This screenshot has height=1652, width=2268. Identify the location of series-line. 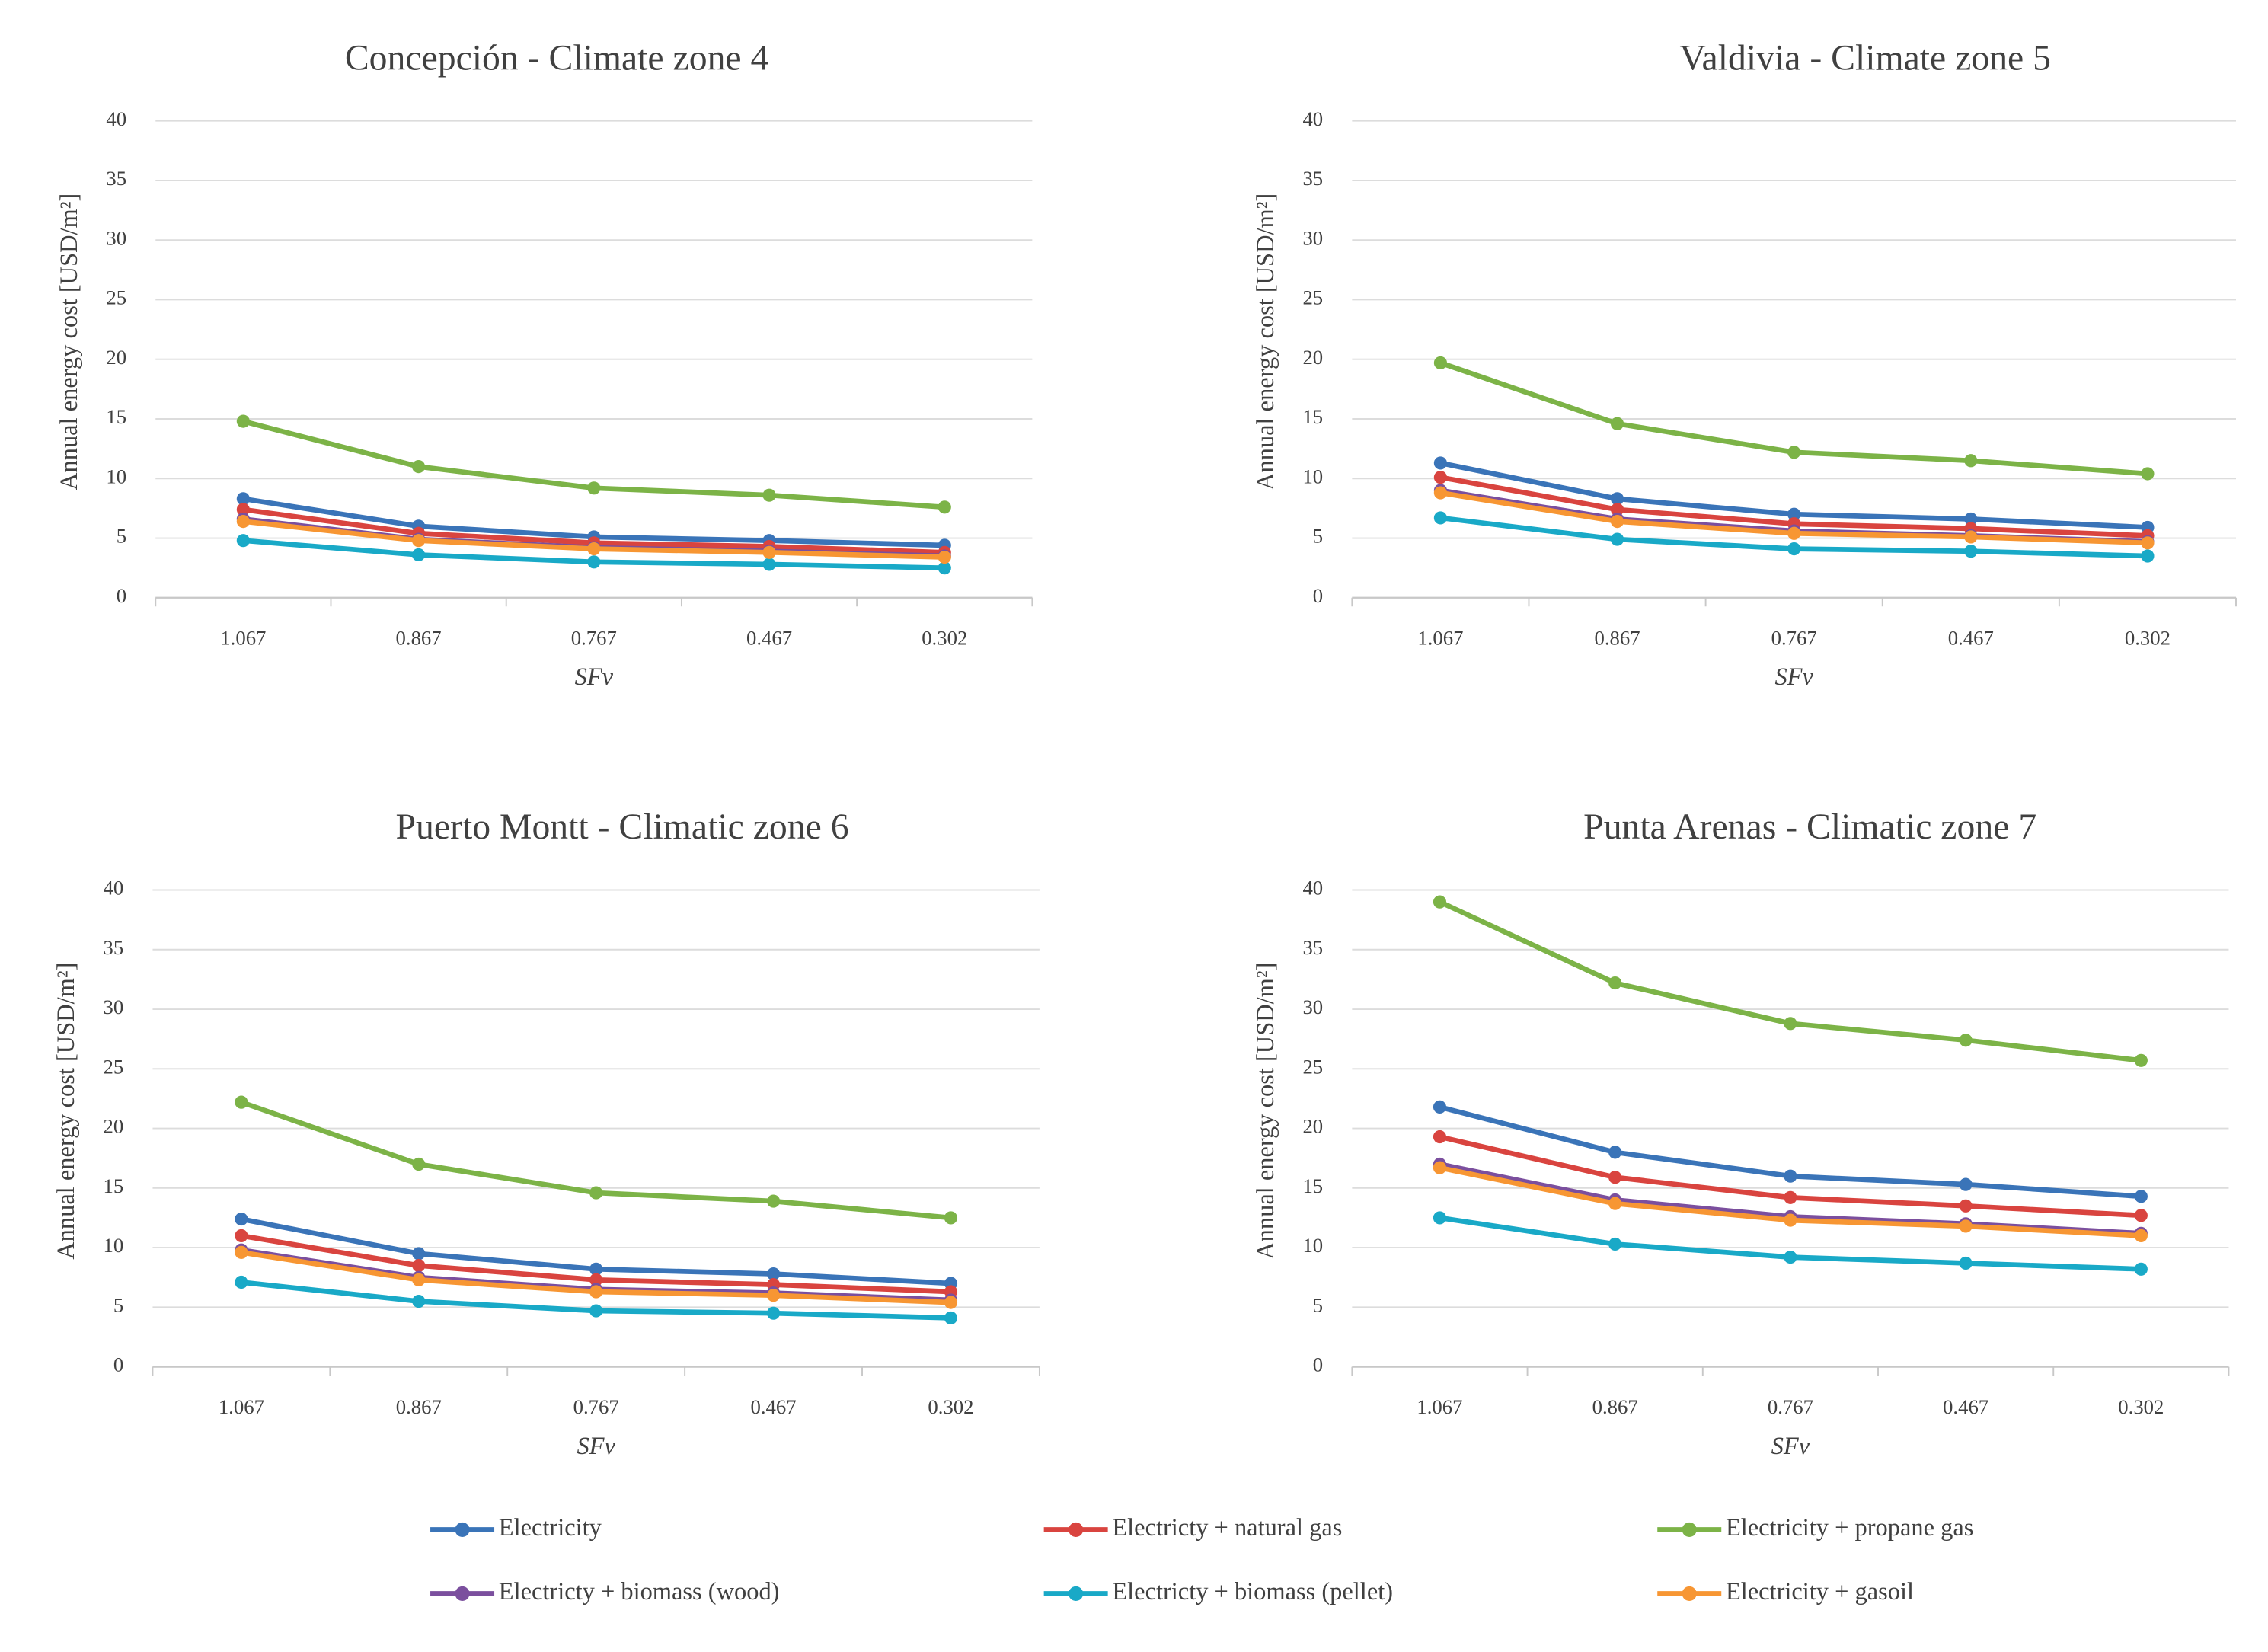
(1790, 981).